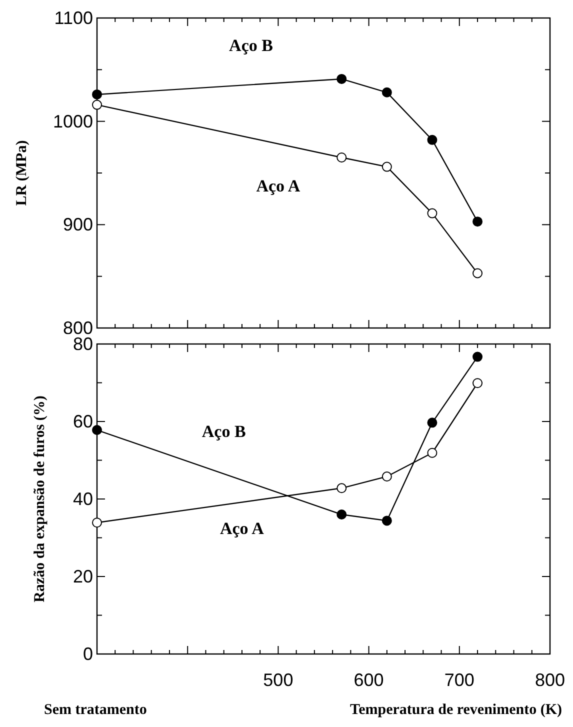  I want to click on y-tick-label: 1000, so click(72, 121).